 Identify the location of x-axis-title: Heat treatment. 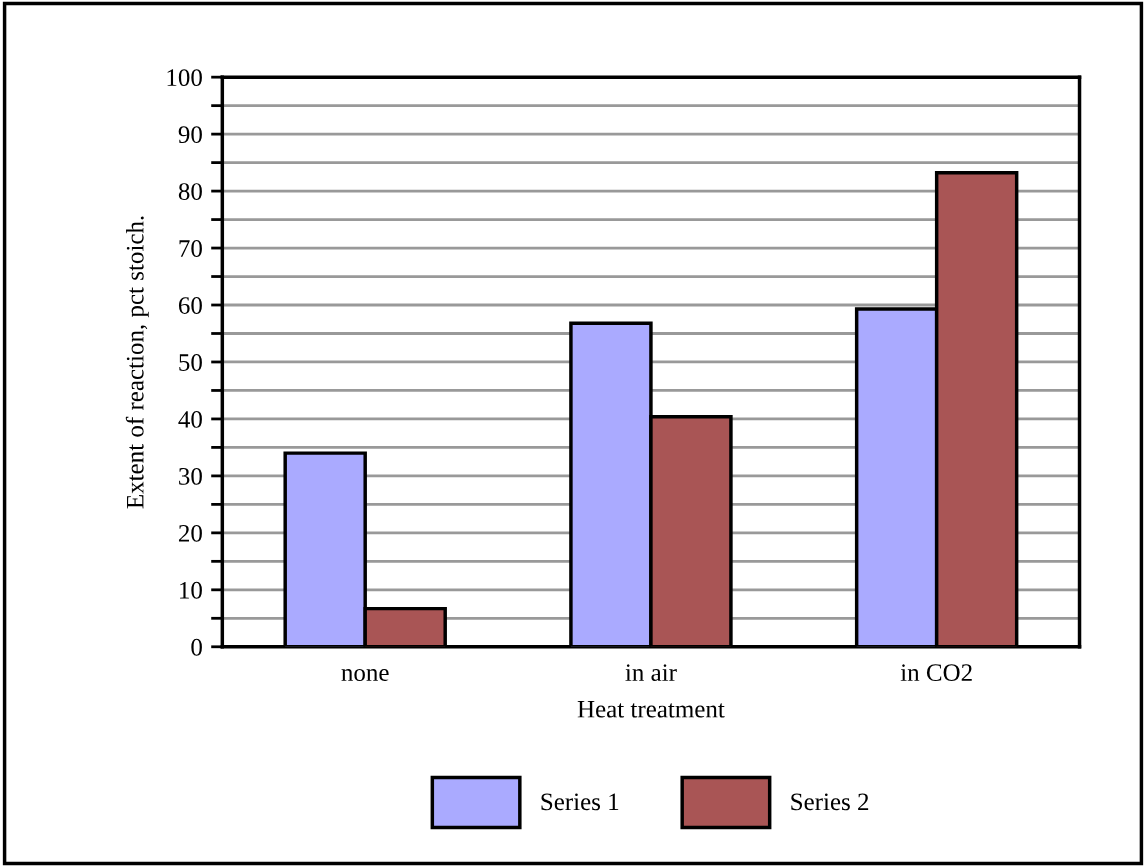
(651, 709).